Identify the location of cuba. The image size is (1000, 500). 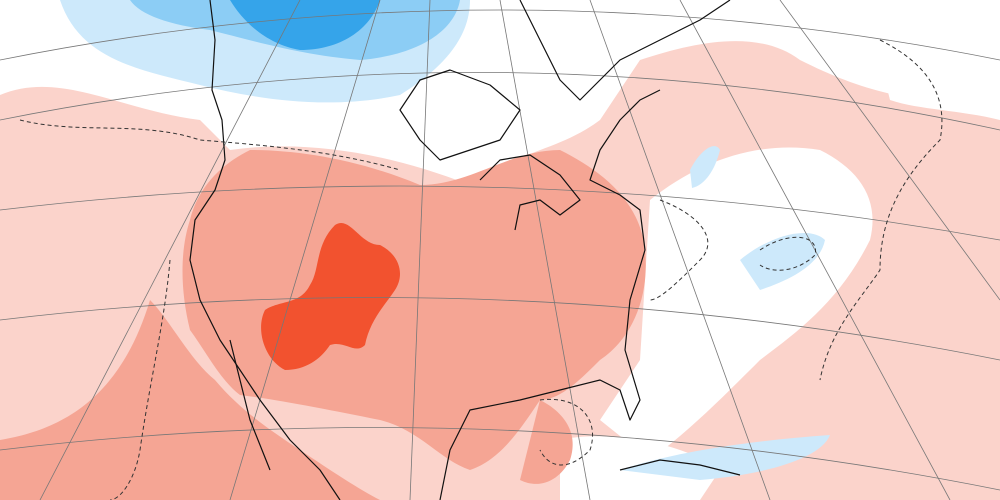
(680, 467).